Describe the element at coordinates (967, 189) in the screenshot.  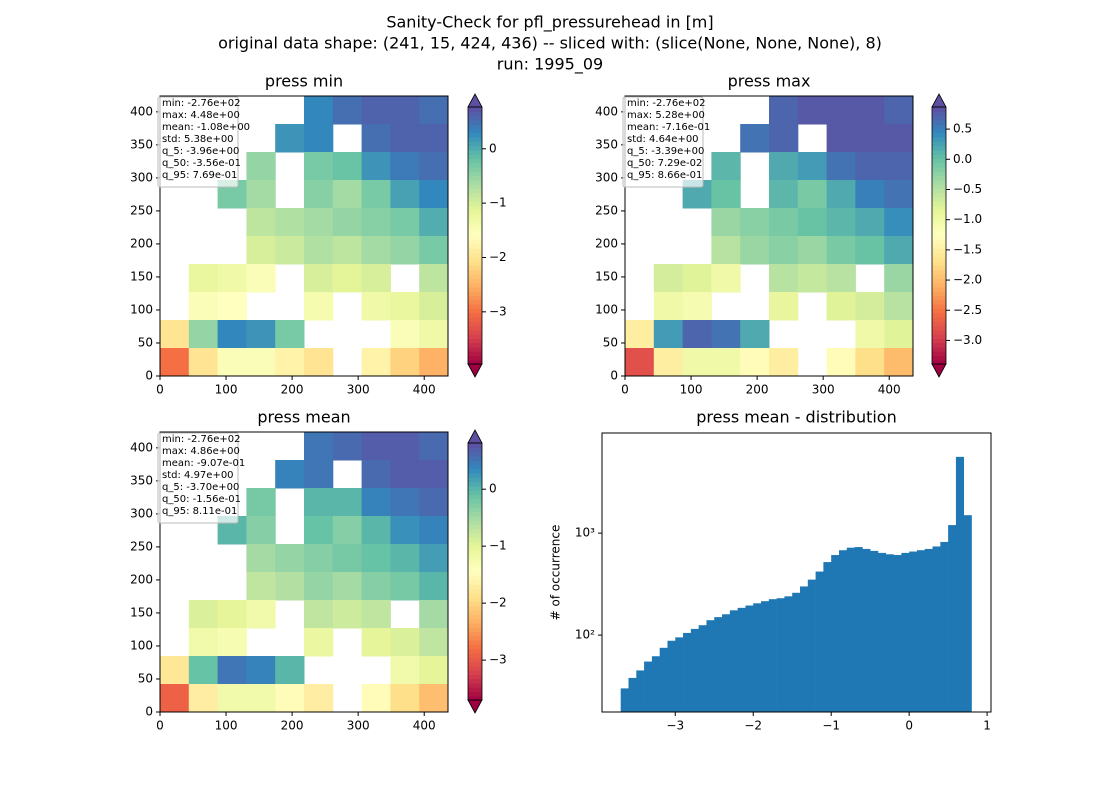
I see `colorbar-tick-label: −0.5` at that location.